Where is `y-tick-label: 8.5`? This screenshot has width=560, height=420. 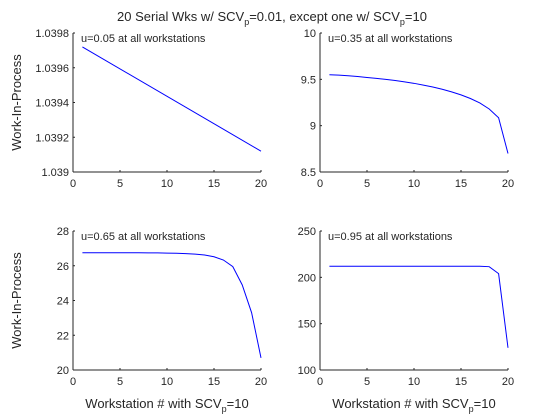 y-tick-label: 8.5 is located at coordinates (308, 173).